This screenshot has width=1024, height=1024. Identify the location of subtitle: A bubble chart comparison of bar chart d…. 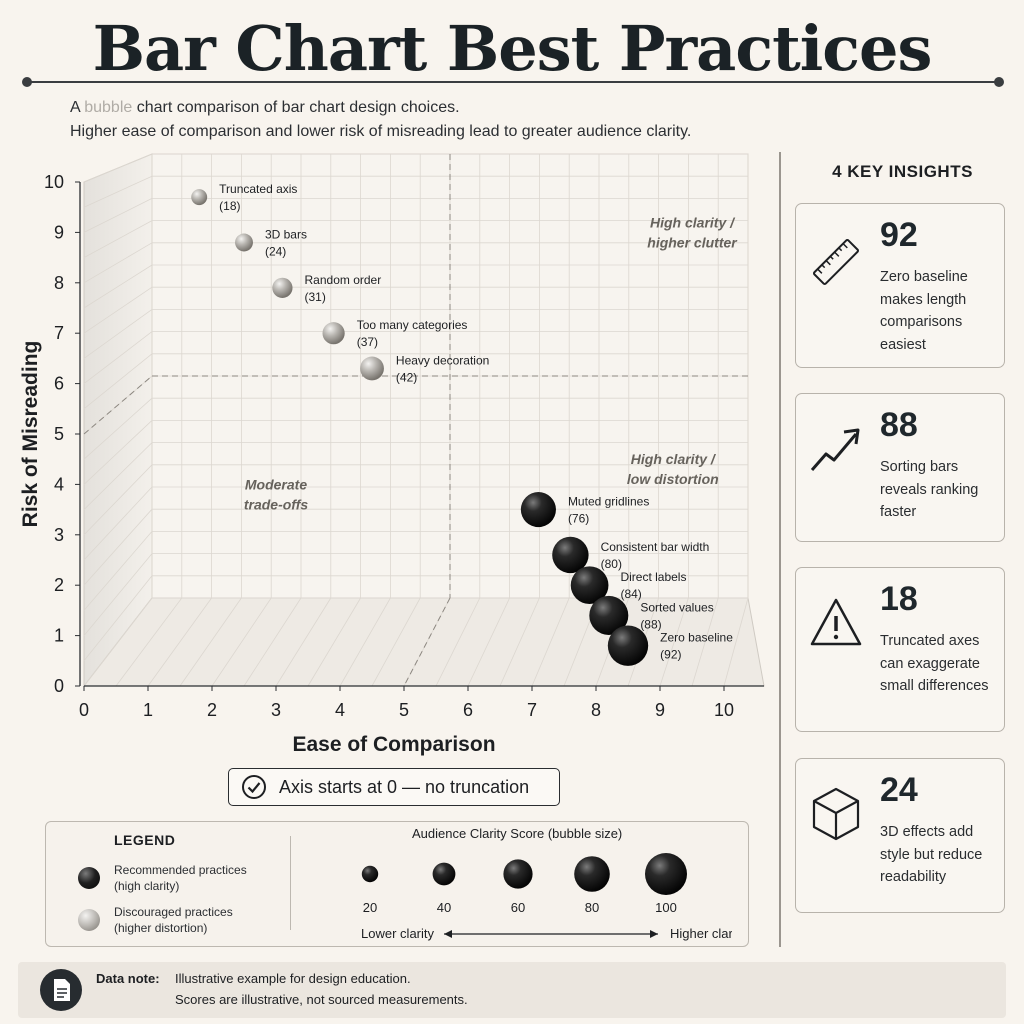
(380, 120).